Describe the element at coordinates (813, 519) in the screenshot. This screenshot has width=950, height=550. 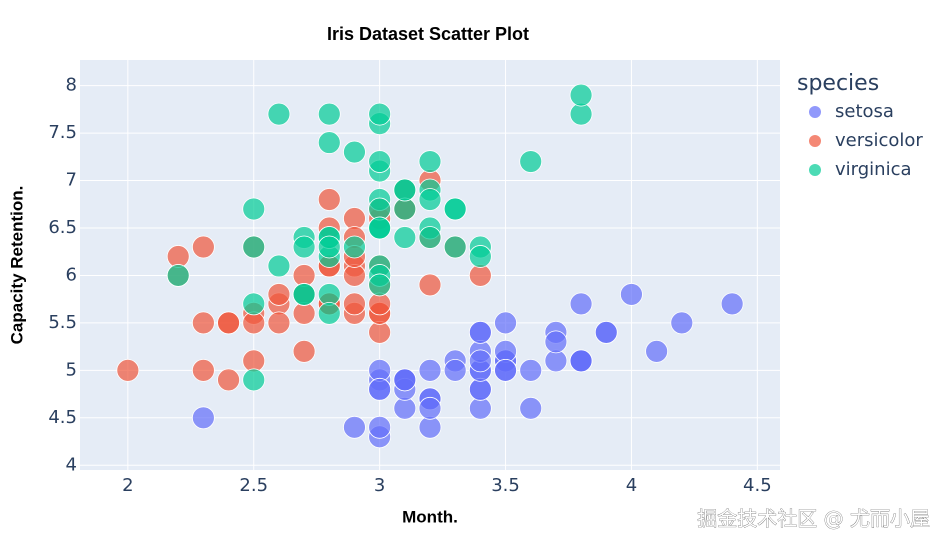
I see `watermark: 掘金技术社区 @ 尤而小屋` at that location.